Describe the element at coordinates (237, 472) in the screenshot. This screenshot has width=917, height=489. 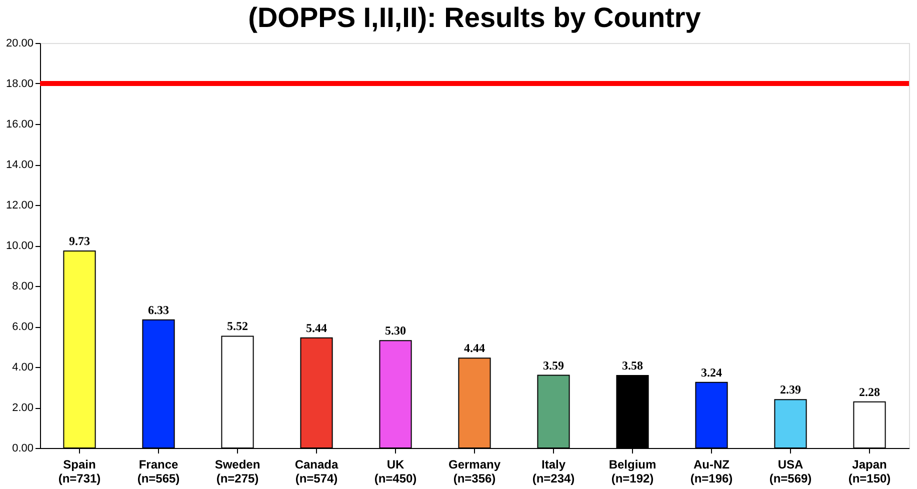
I see `x-tick-label: Sweden (n=275)` at that location.